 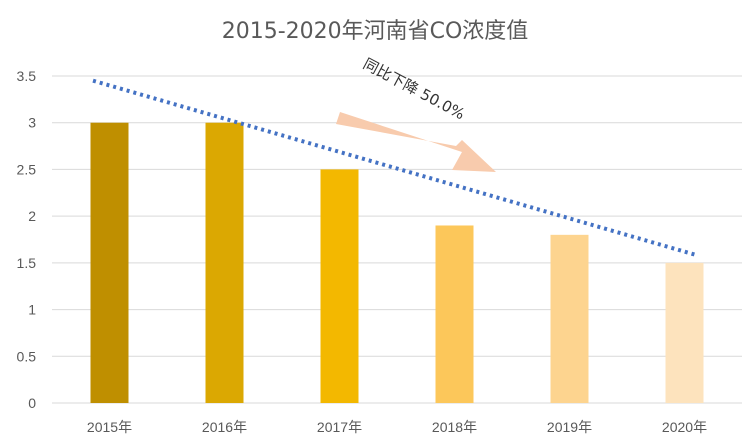 I want to click on y-tick-label: 3.5, so click(x=27, y=76).